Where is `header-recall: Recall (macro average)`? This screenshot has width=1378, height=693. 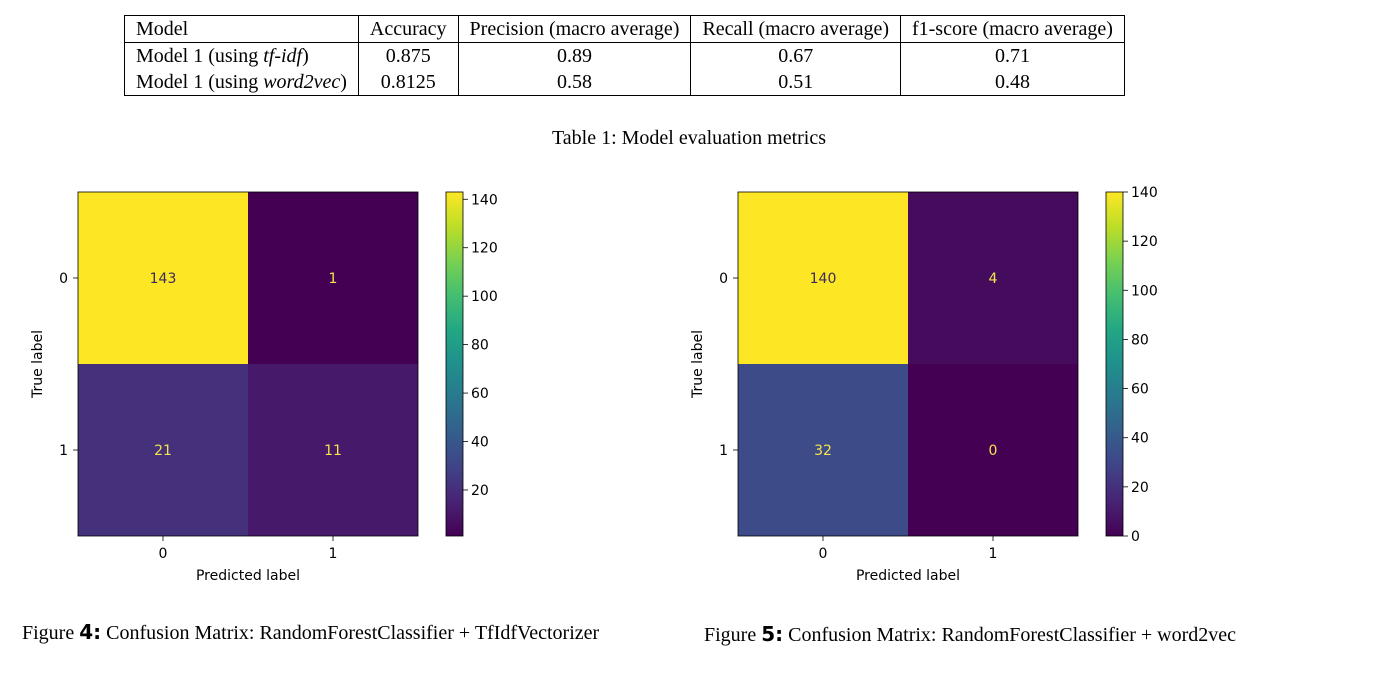
header-recall: Recall (macro average) is located at coordinates (795, 29).